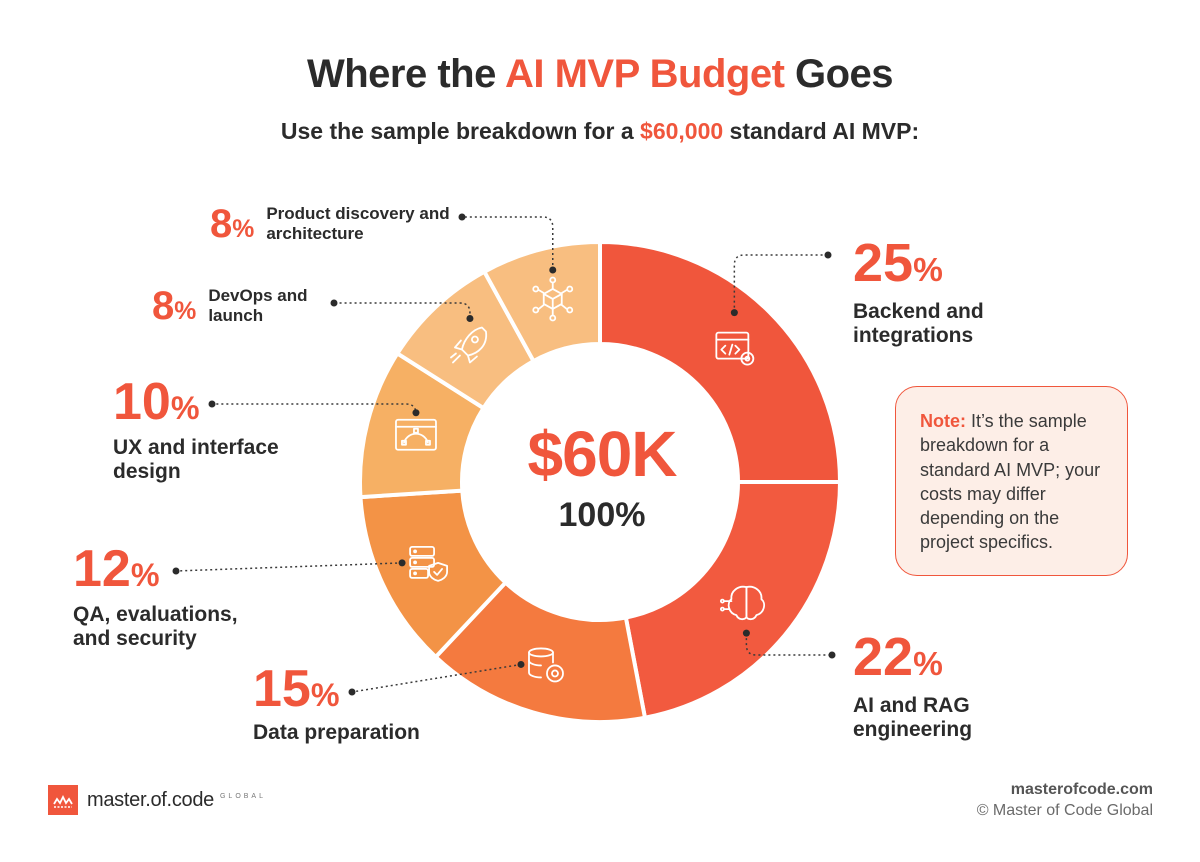 This screenshot has height=862, width=1200. Describe the element at coordinates (242, 796) in the screenshot. I see `brand-tag: GLOBAL` at that location.